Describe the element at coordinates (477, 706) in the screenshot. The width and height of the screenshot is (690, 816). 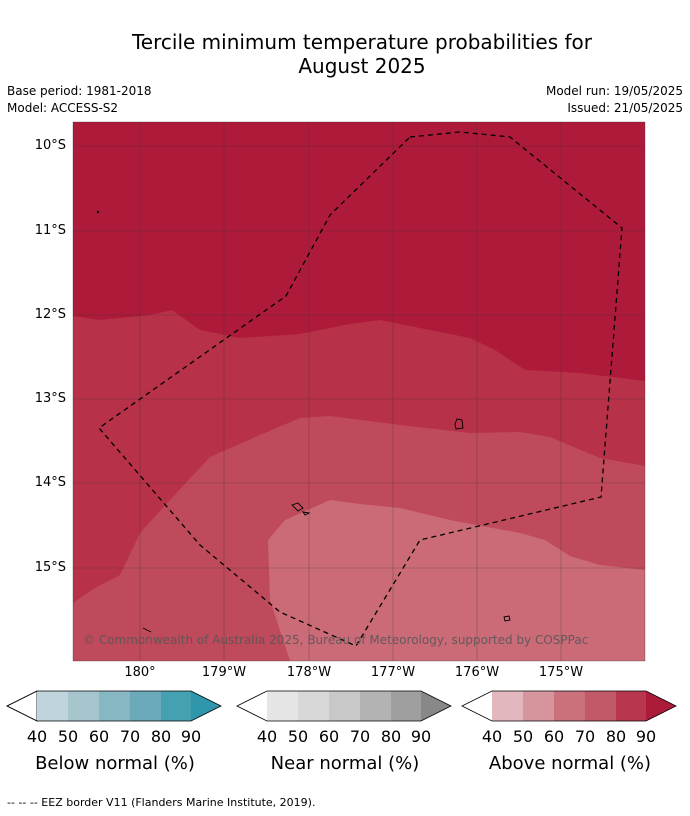
I see `legend-above-arrow-left` at that location.